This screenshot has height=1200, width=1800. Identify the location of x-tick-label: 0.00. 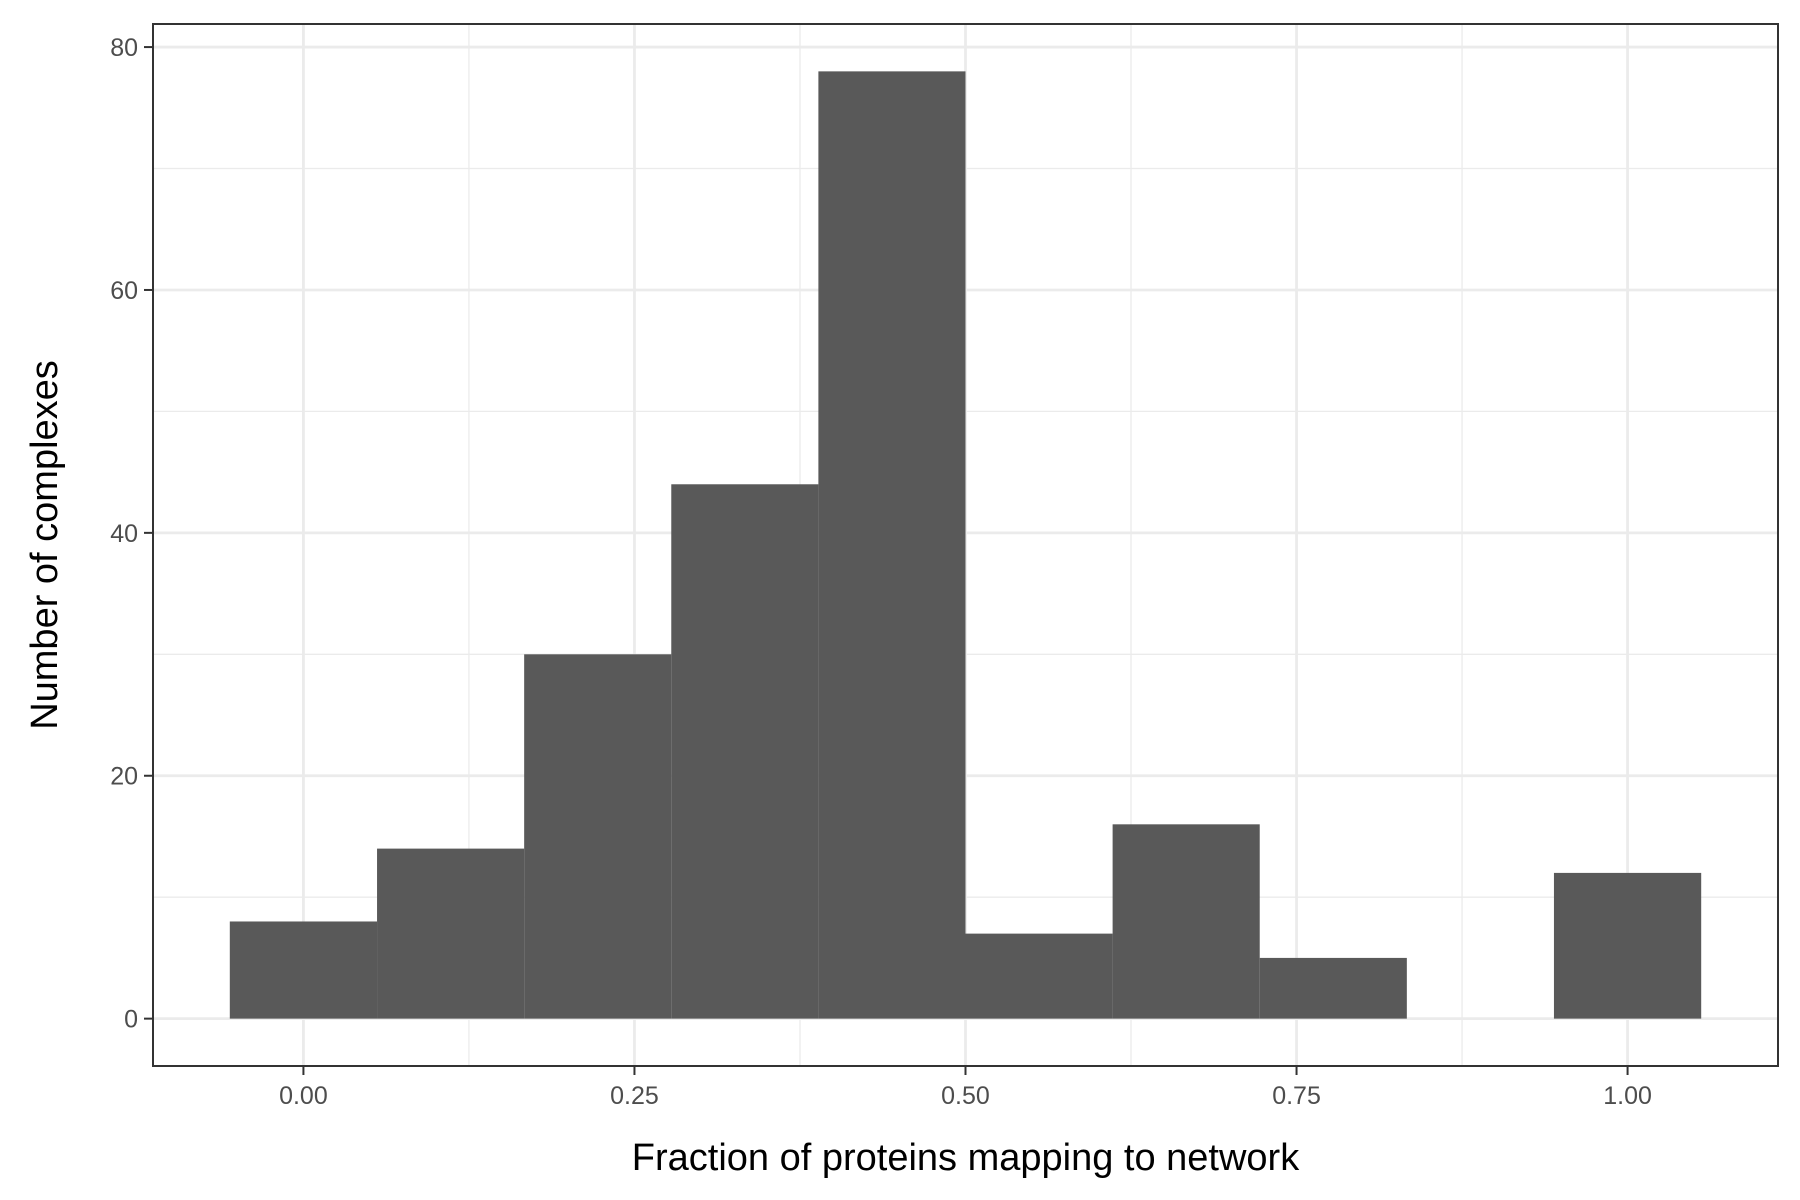
(303, 1096).